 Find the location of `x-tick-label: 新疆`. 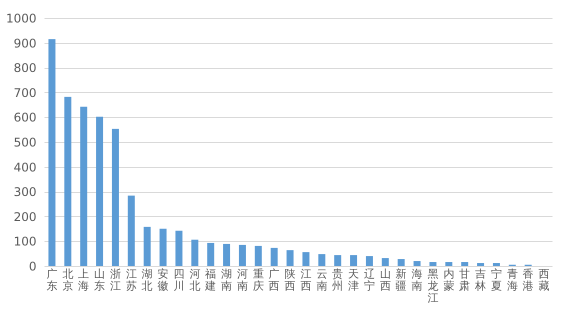

x-tick-label: 新疆 is located at coordinates (401, 280).